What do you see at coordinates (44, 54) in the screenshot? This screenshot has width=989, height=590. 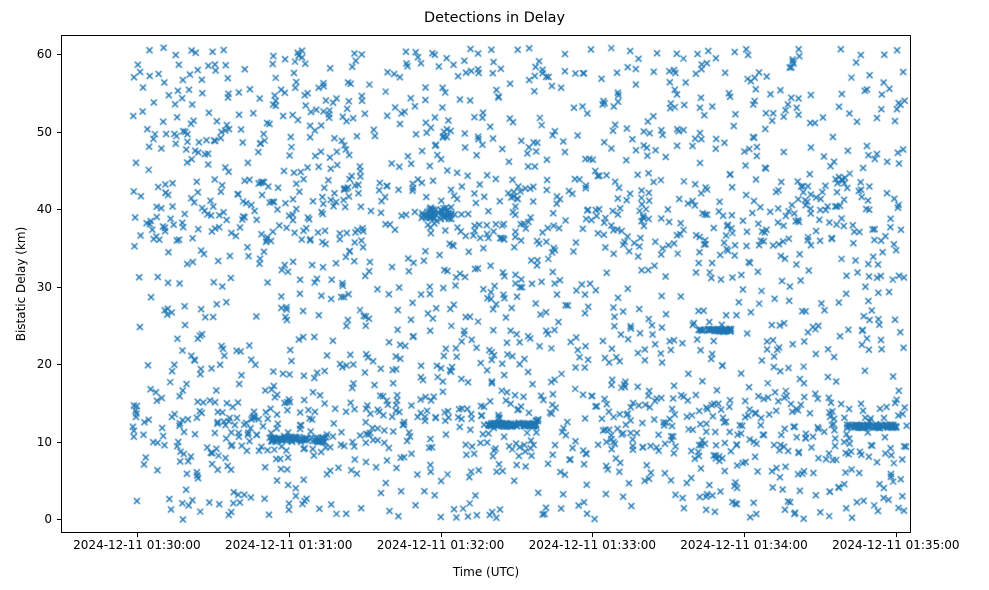 I see `y-tick-label: 60` at bounding box center [44, 54].